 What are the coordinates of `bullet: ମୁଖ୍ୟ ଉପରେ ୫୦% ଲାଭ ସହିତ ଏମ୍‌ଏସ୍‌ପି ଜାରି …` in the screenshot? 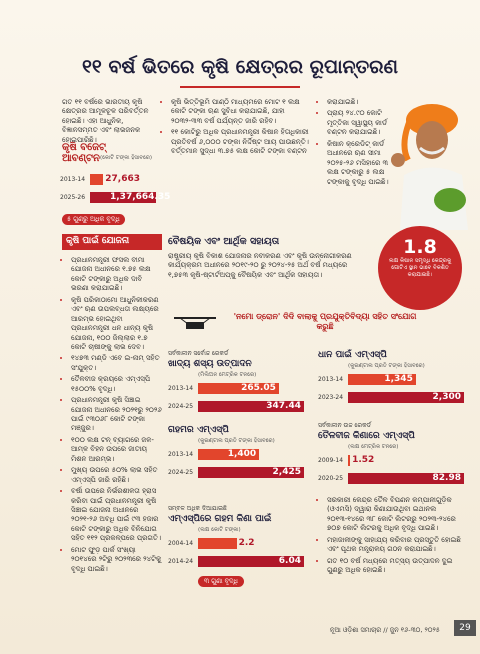 It's located at (116, 475).